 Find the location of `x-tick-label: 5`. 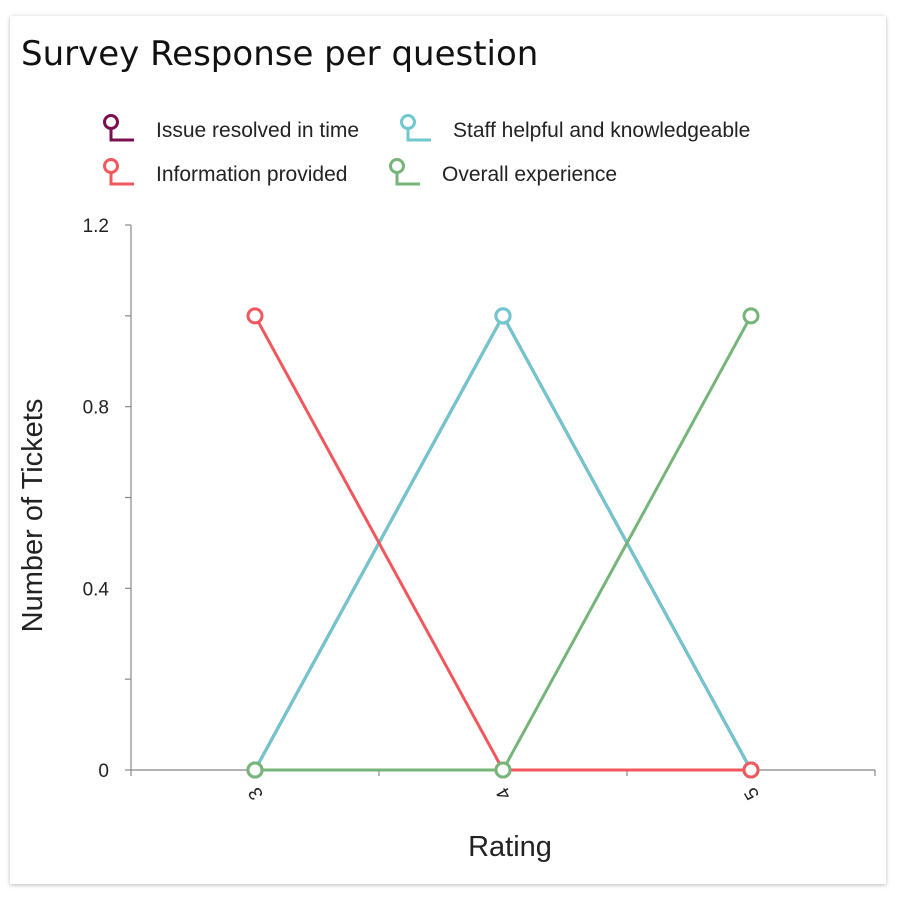

x-tick-label: 5 is located at coordinates (752, 793).